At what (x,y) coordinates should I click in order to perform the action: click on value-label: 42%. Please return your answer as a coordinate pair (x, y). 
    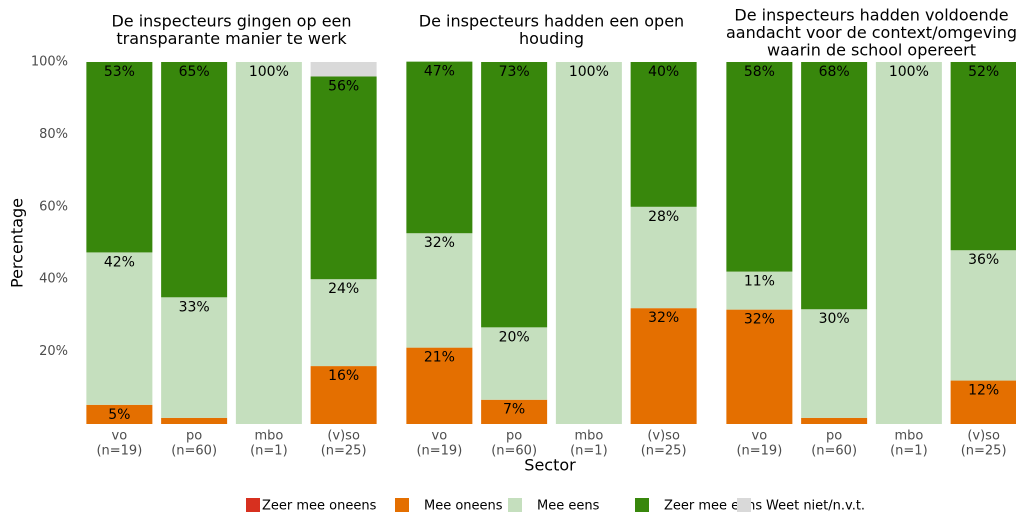
    Looking at the image, I should click on (119, 262).